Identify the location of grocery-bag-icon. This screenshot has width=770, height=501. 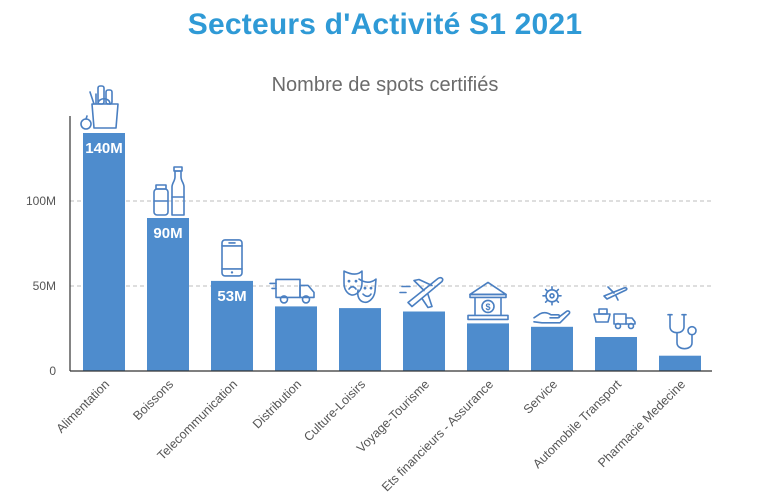
(99, 107).